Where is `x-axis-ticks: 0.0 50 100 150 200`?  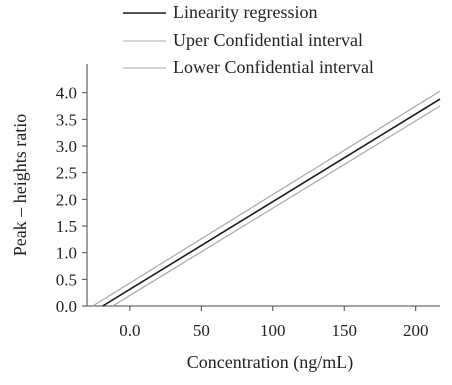
x-axis-ticks: 0.0 50 100 150 200 is located at coordinates (273, 323).